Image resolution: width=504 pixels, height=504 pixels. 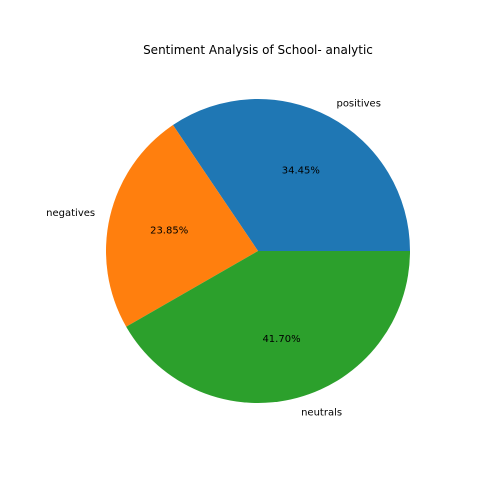 What do you see at coordinates (321, 413) in the screenshot?
I see `slice-label-neutrals: neutrals` at bounding box center [321, 413].